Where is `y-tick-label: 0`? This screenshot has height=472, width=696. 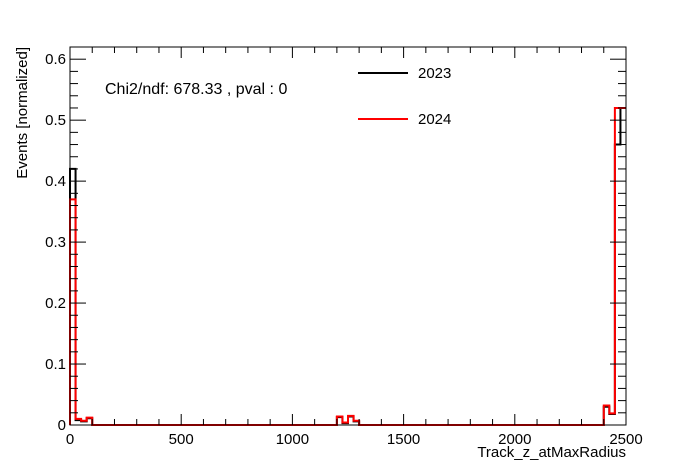
y-tick-label: 0 is located at coordinates (62, 425).